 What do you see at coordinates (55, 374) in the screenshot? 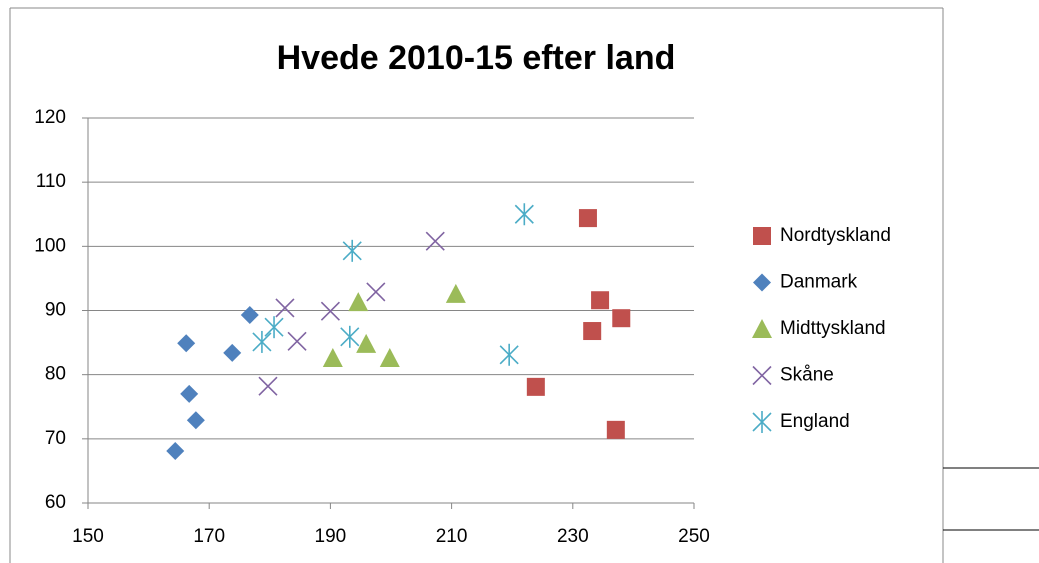
I see `y-tick-label: 80` at bounding box center [55, 374].